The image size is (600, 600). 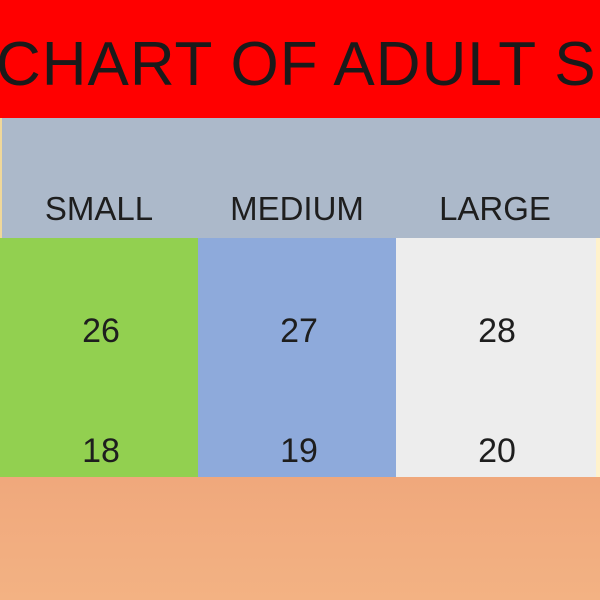 What do you see at coordinates (99, 357) in the screenshot?
I see `column-small` at bounding box center [99, 357].